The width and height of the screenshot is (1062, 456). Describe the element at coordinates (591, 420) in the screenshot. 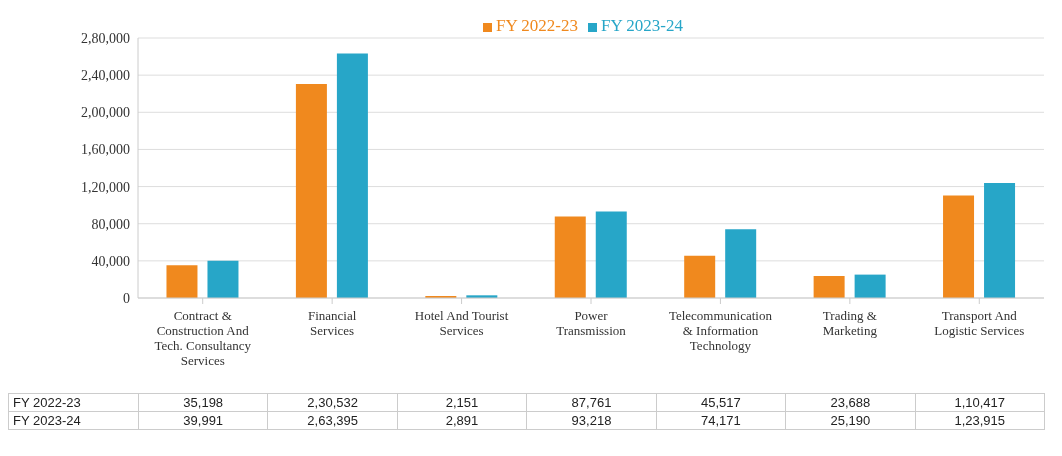

I see `data-label: 93,218` at that location.